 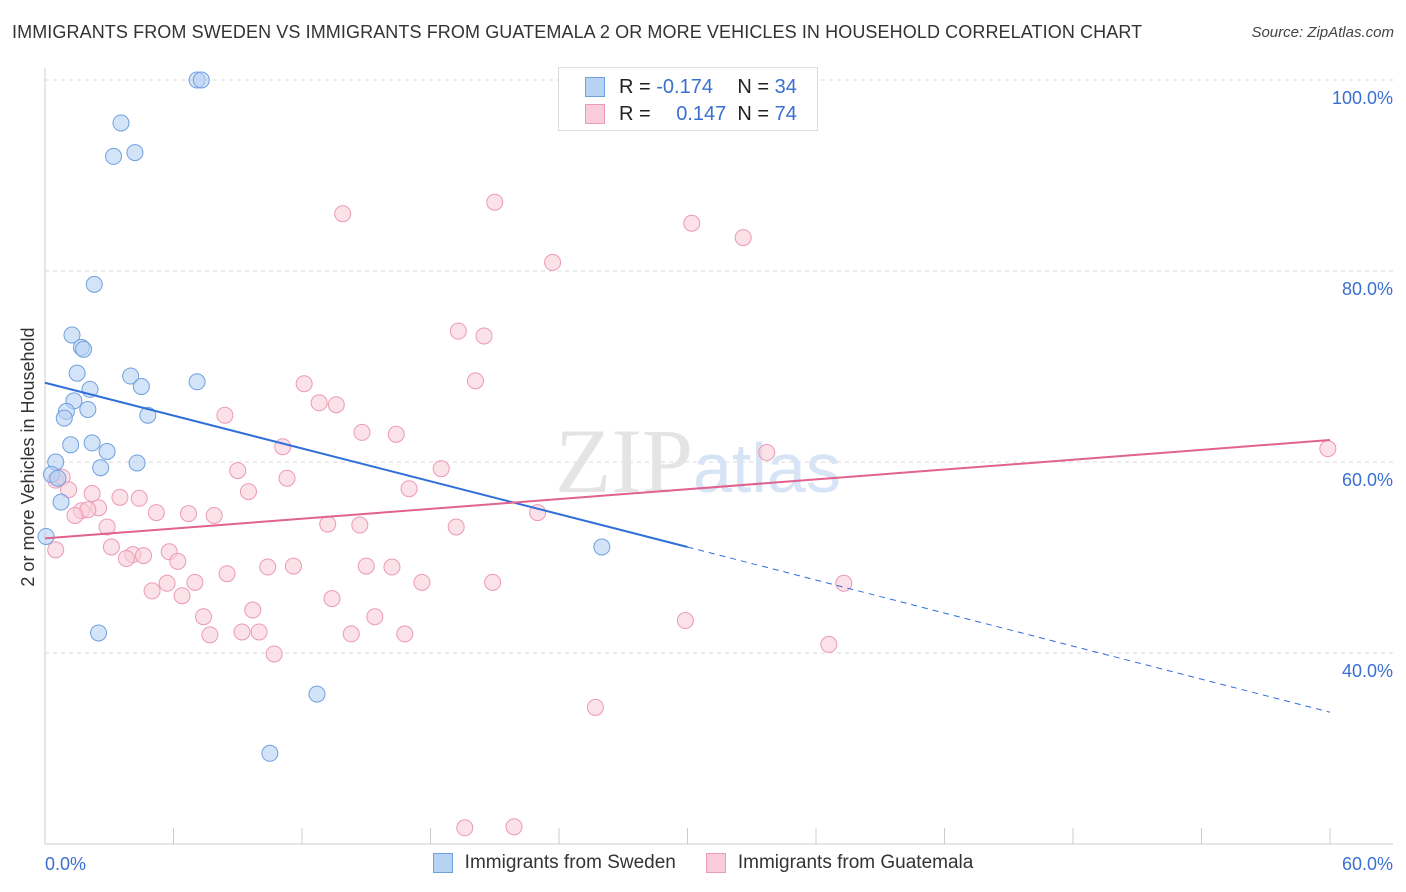 I want to click on trend-line-sweden-extension, so click(x=1009, y=629).